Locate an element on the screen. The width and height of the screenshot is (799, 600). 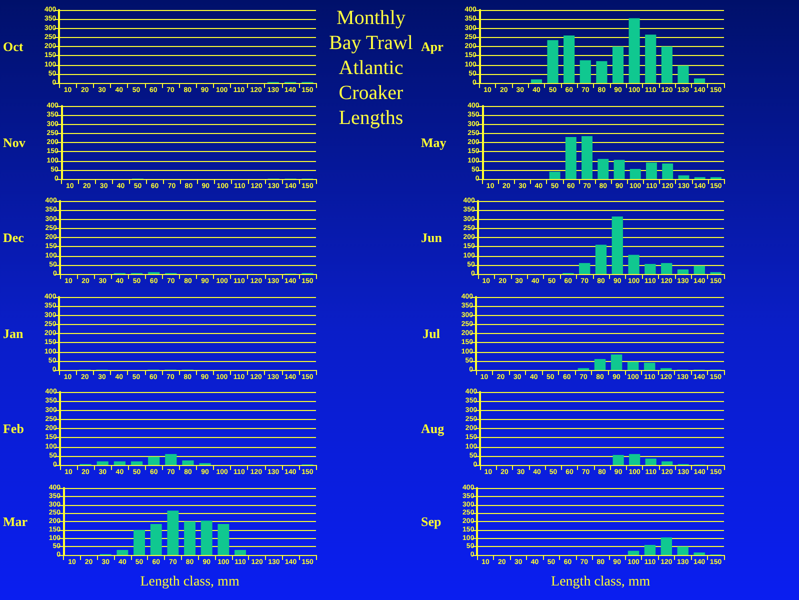
y-axis-title: Oct is located at coordinates (13, 46).